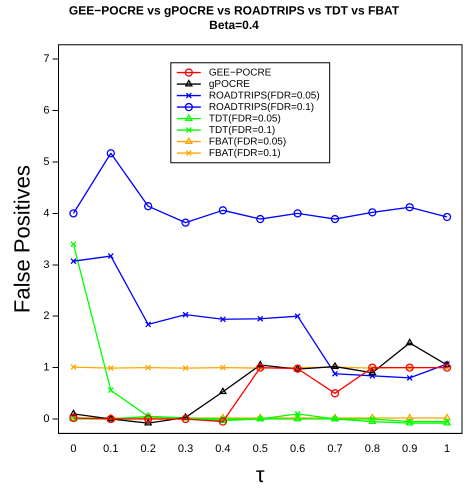 The width and height of the screenshot is (472, 497). I want to click on y-tick-label: 5, so click(46, 162).